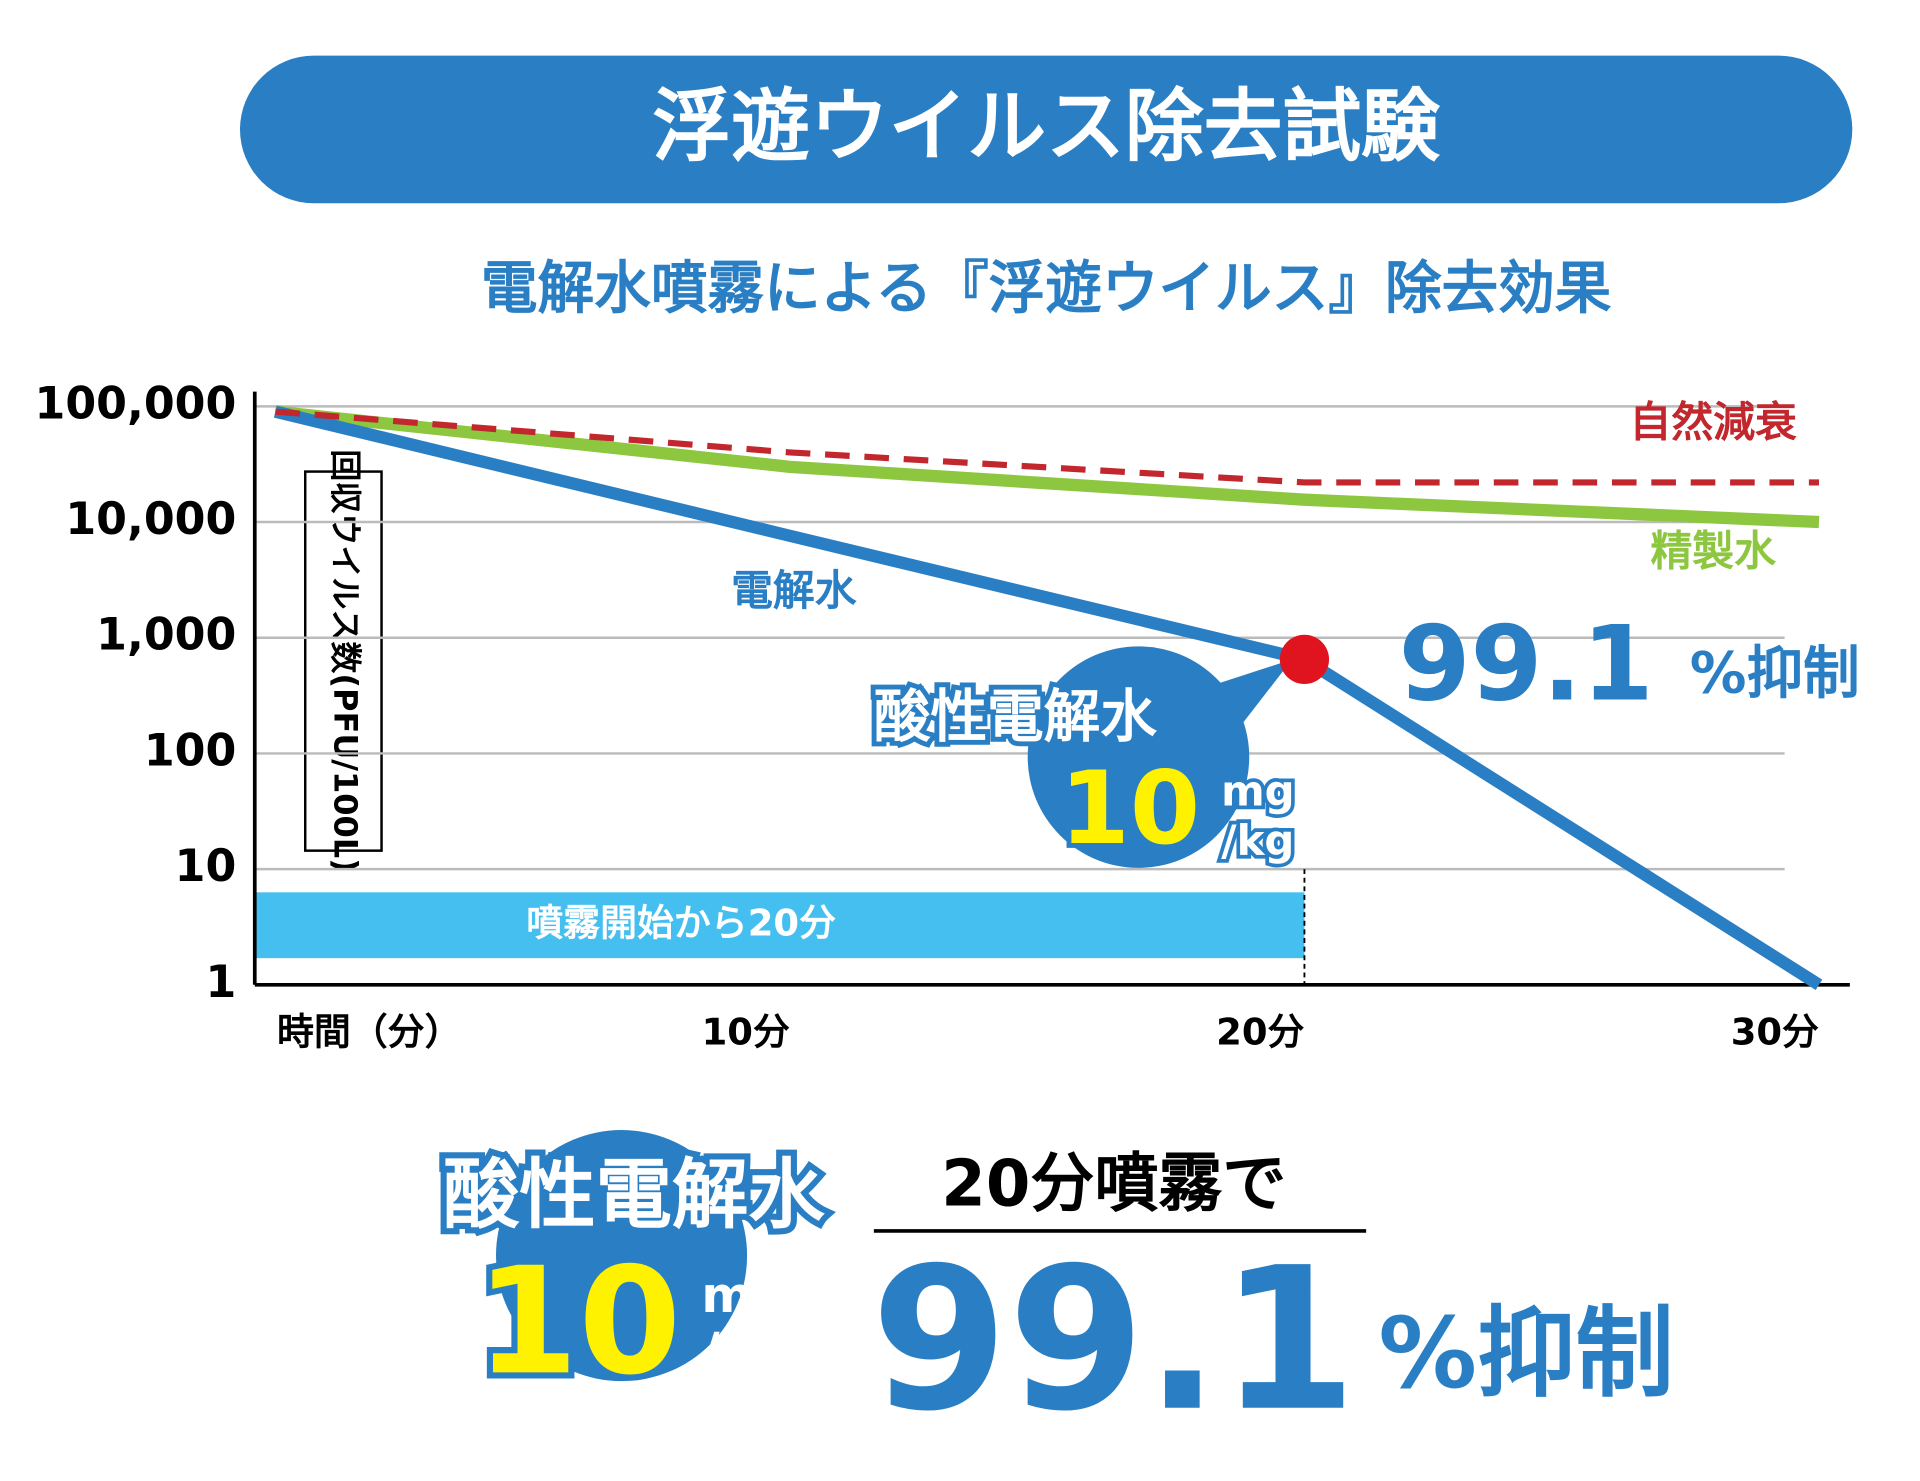 This screenshot has height=1481, width=1920. What do you see at coordinates (136, 403) in the screenshot?
I see `y-tick-label: 100,000` at bounding box center [136, 403].